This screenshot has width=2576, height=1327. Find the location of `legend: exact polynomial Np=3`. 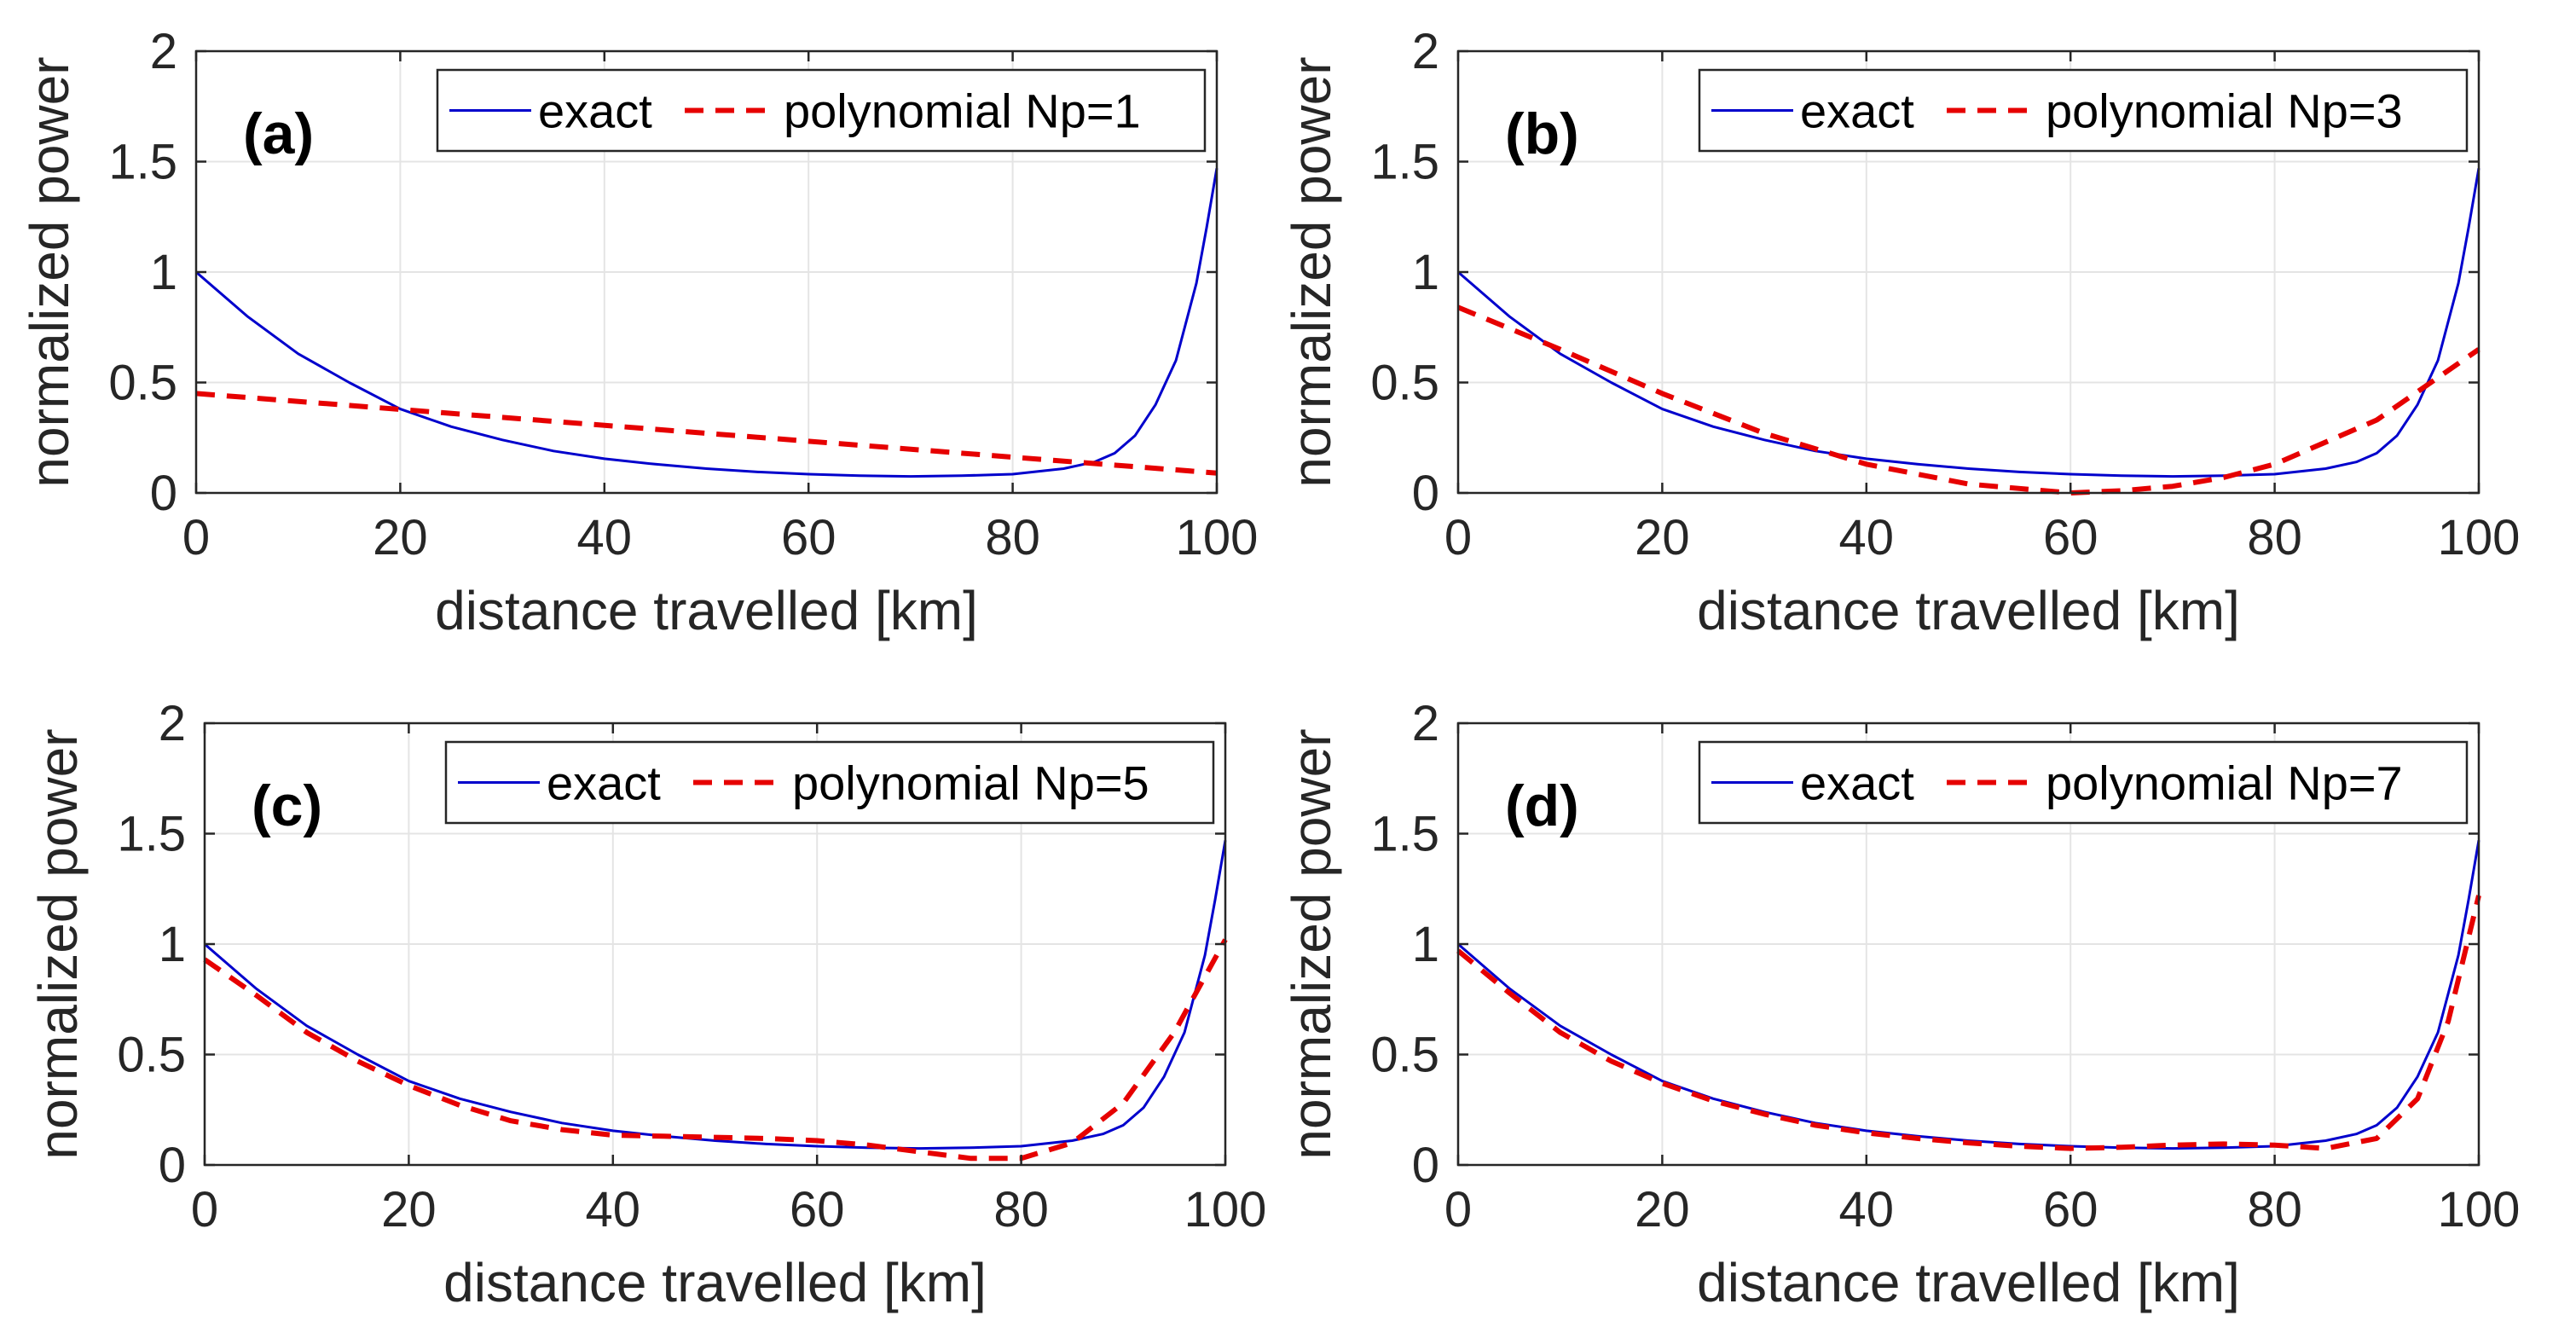

legend: exact polynomial Np=3 is located at coordinates (2083, 110).